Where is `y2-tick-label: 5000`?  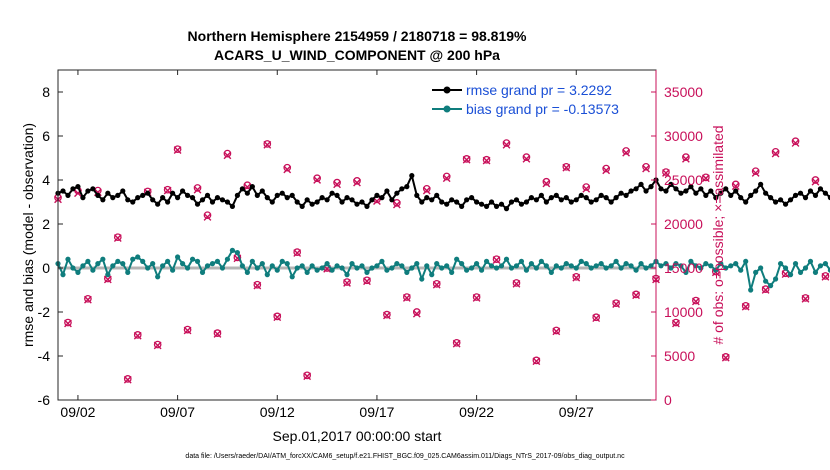 y2-tick-label: 5000 is located at coordinates (679, 356).